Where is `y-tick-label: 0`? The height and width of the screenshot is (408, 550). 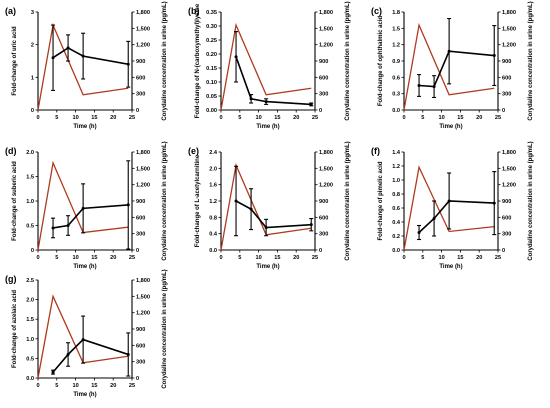
y-tick-label: 0 is located at coordinates (32, 251).